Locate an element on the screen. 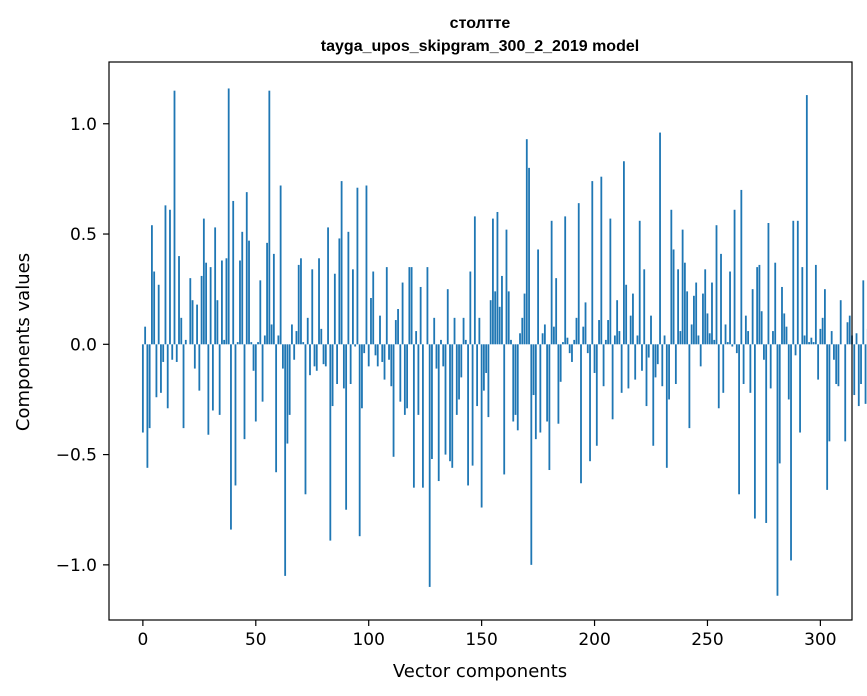 This screenshot has width=867, height=696. x-tick-label: 100 is located at coordinates (368, 640).